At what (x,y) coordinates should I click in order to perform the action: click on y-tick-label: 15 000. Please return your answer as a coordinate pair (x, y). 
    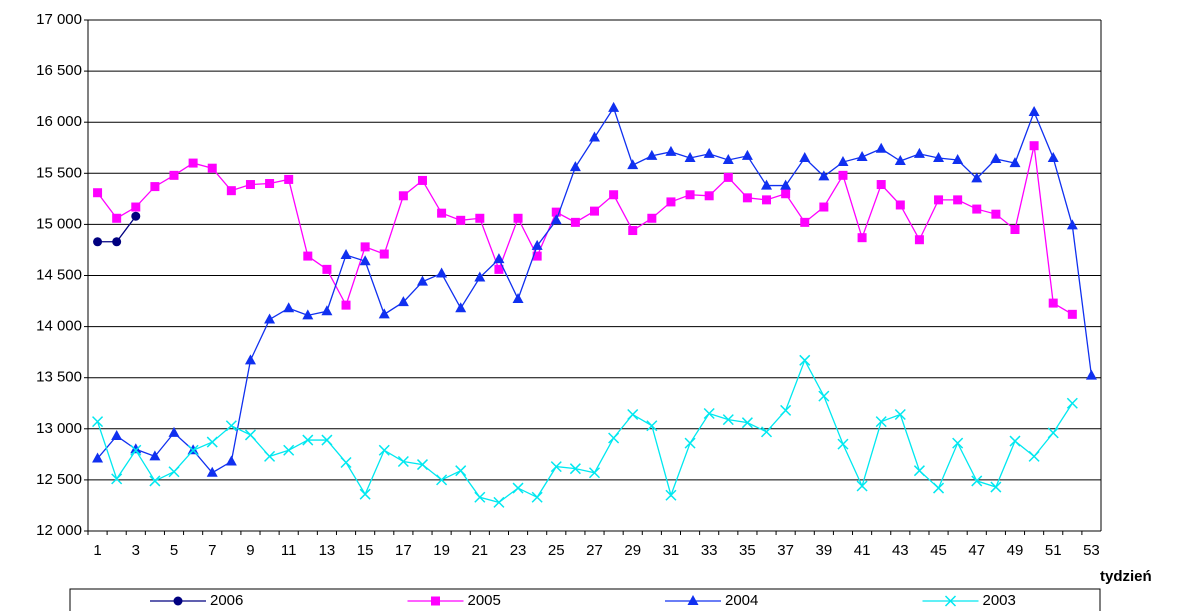
    Looking at the image, I should click on (59, 223).